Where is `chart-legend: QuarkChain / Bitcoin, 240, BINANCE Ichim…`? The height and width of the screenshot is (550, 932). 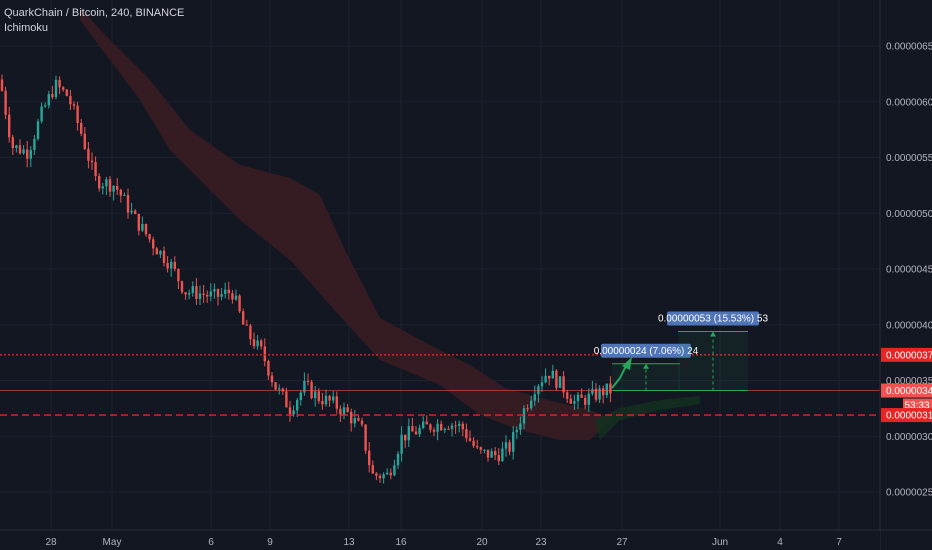 chart-legend: QuarkChain / Bitcoin, 240, BINANCE Ichim… is located at coordinates (94, 21).